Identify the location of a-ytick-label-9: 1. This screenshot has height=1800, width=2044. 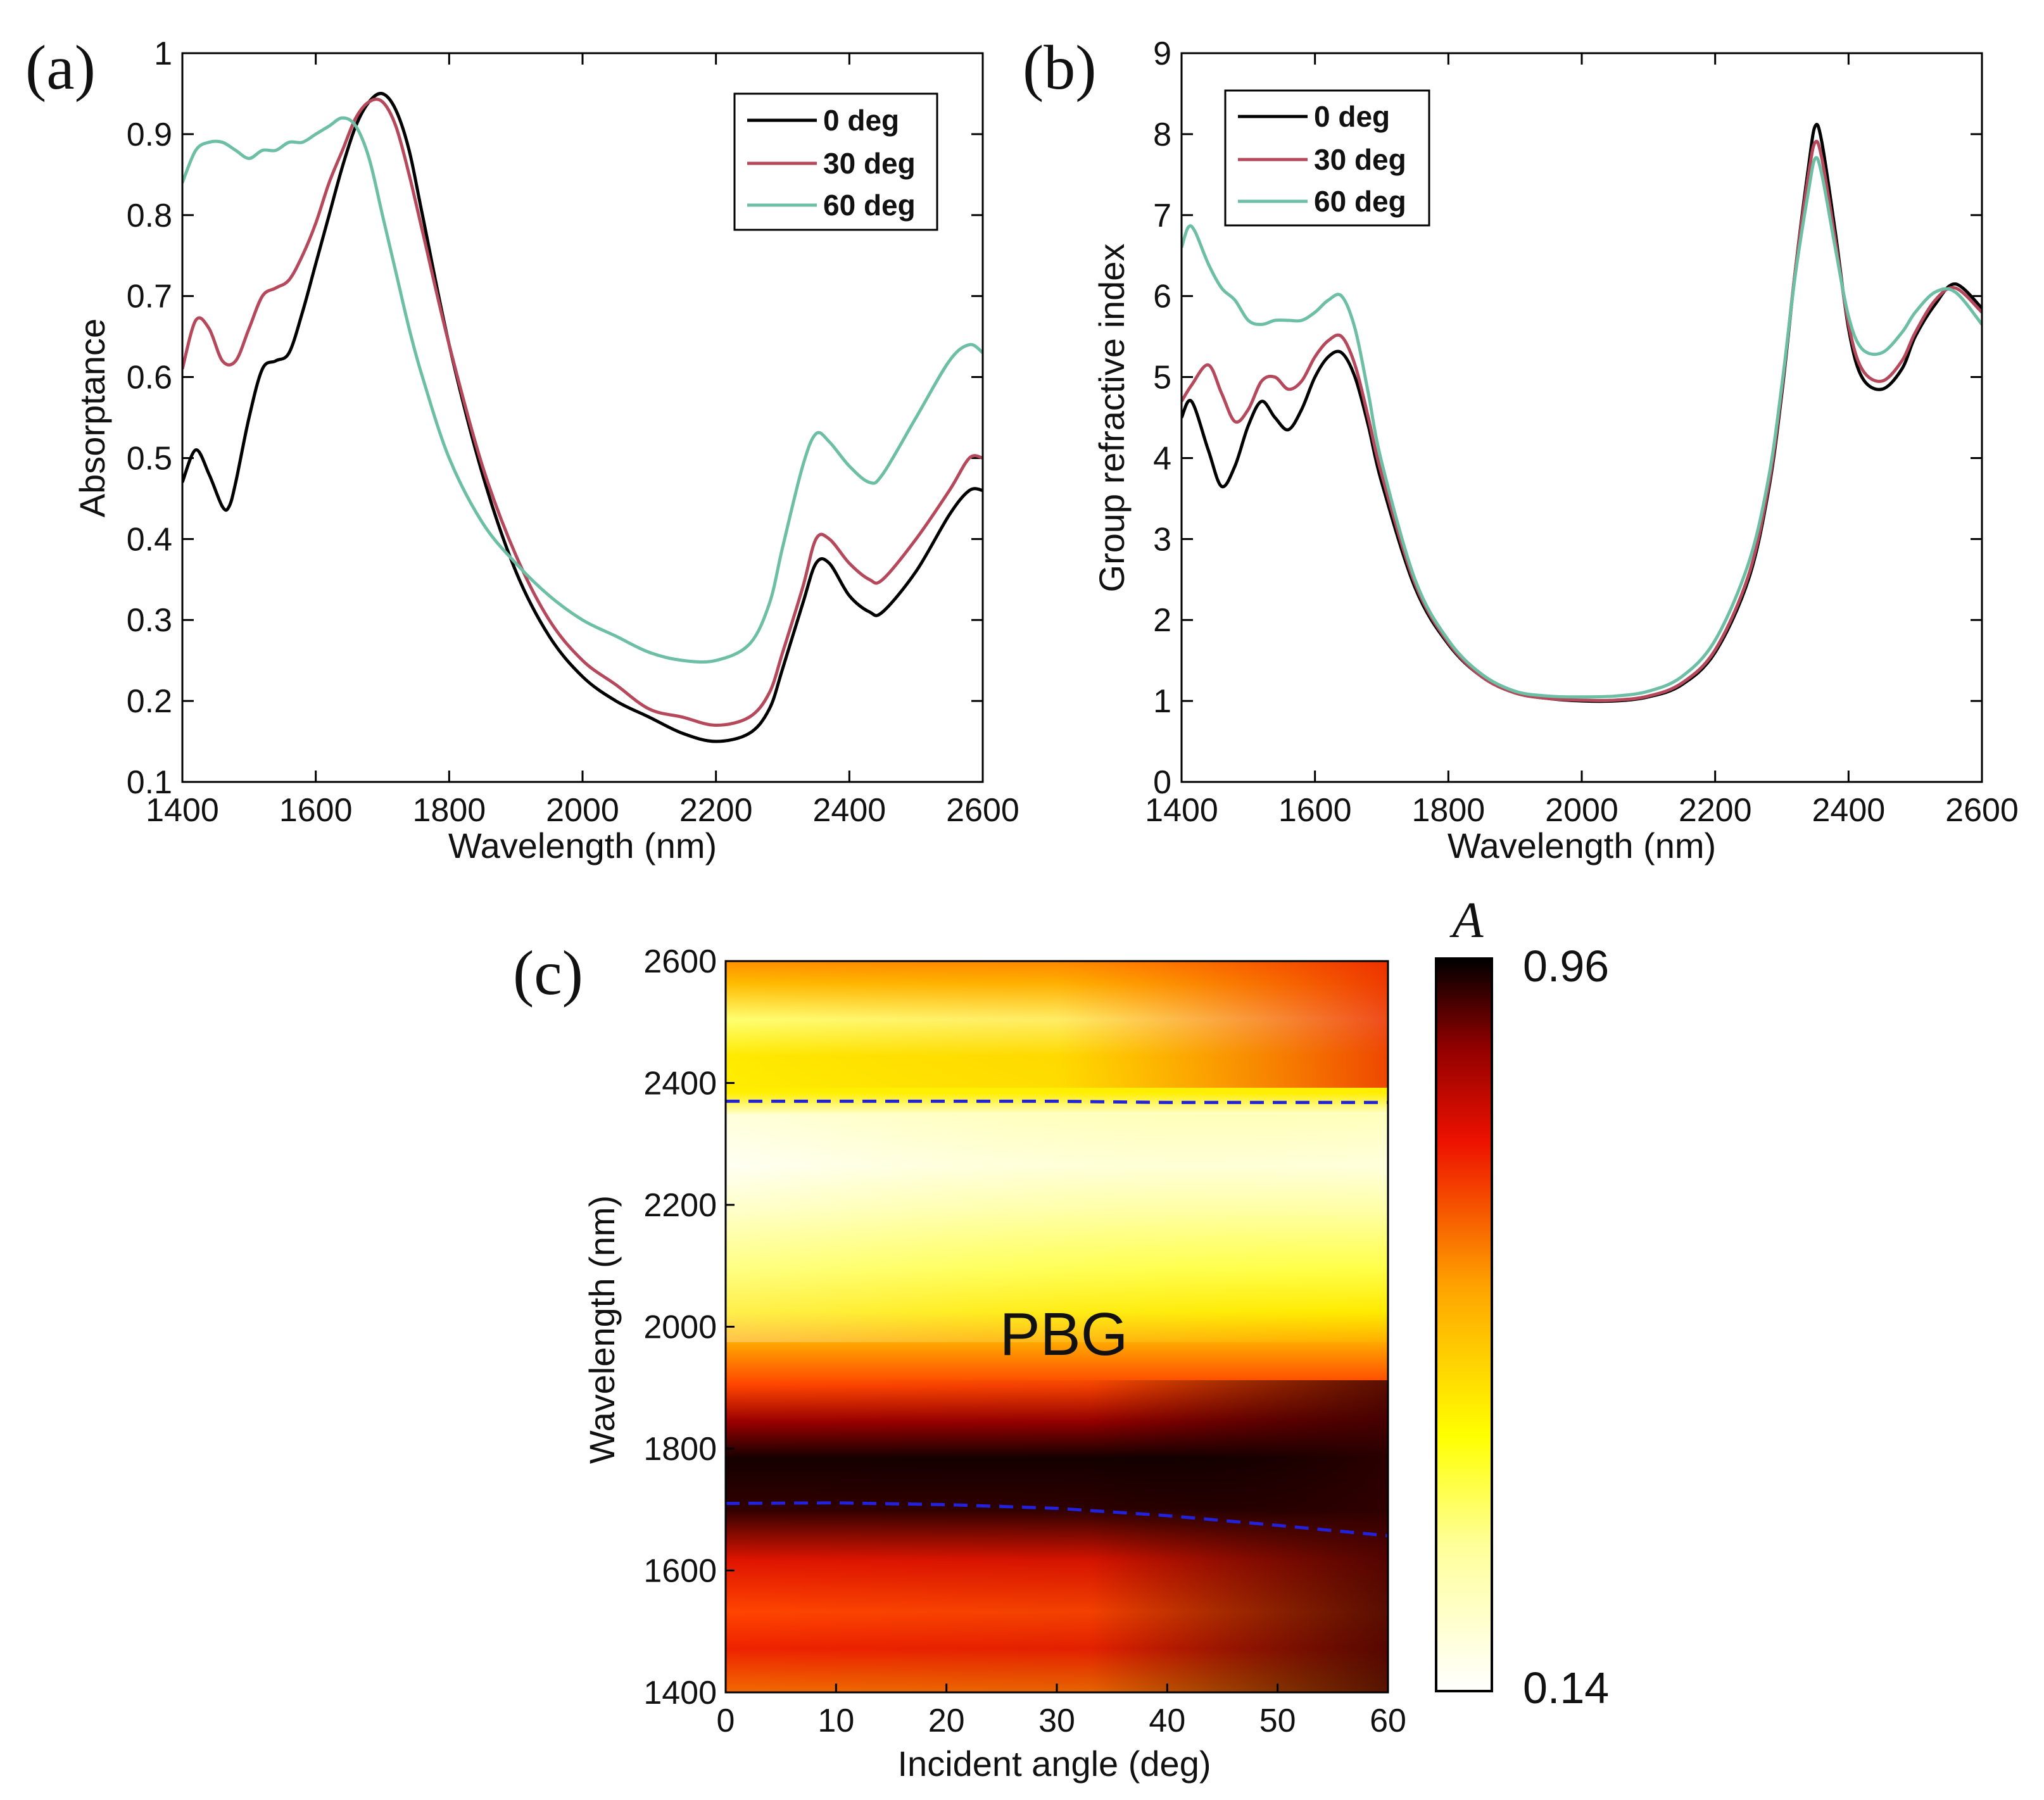
(163, 53).